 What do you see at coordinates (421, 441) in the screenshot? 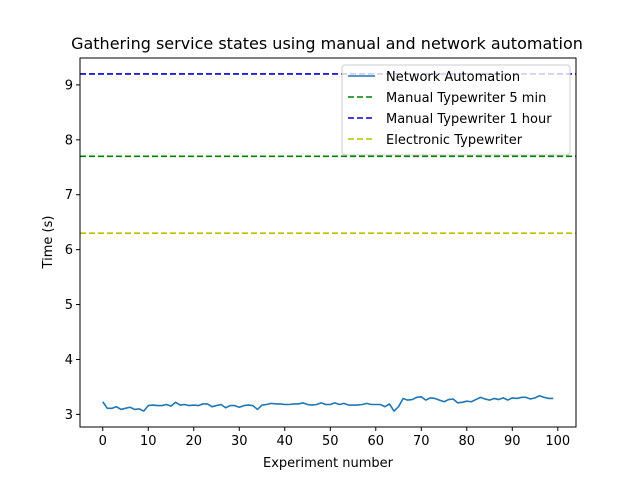
I see `x-tick-label: 70` at bounding box center [421, 441].